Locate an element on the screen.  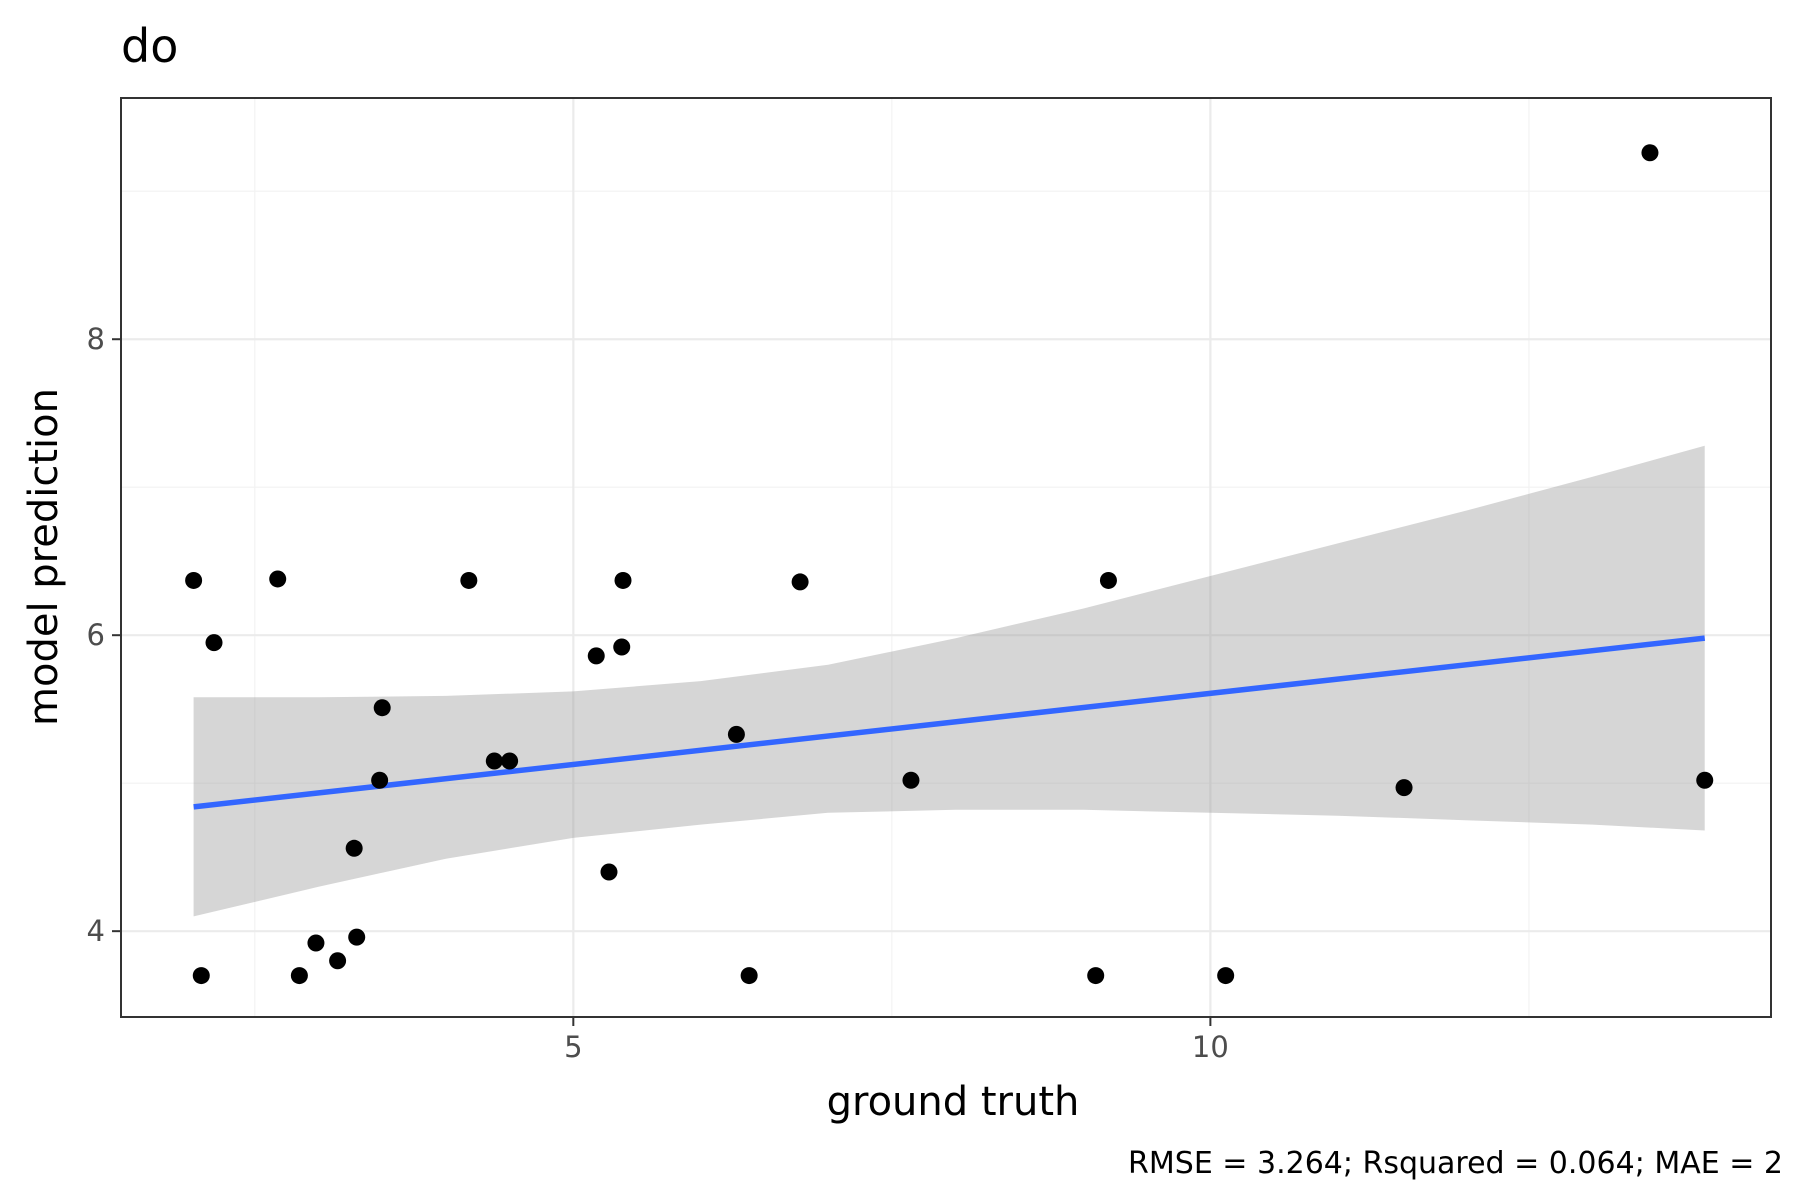
y-tick-label-0: 4 is located at coordinates (96, 931).